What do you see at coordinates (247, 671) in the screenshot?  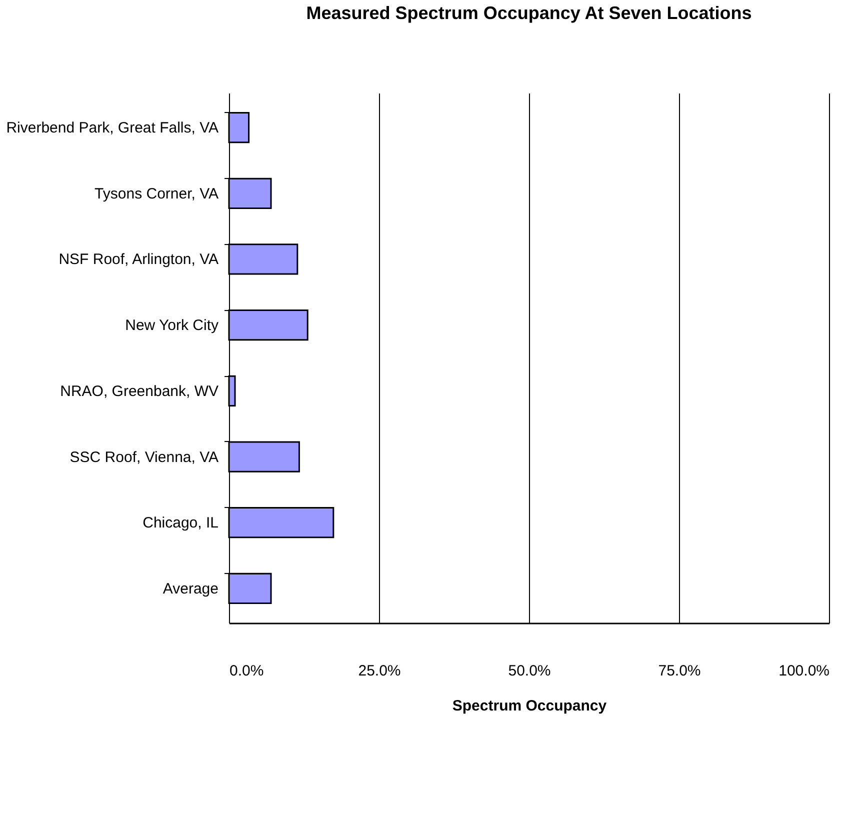 I see `x-tick-label: 0.0%` at bounding box center [247, 671].